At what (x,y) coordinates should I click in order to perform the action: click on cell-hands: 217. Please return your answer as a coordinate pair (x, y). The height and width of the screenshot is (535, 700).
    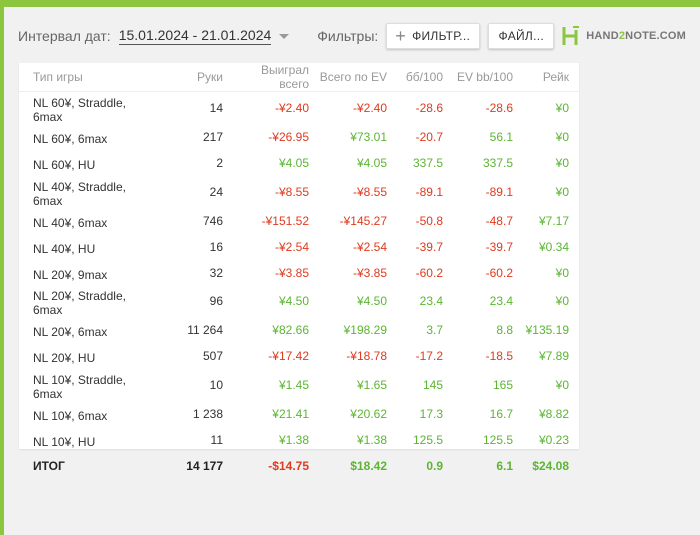
    Looking at the image, I should click on (212, 136).